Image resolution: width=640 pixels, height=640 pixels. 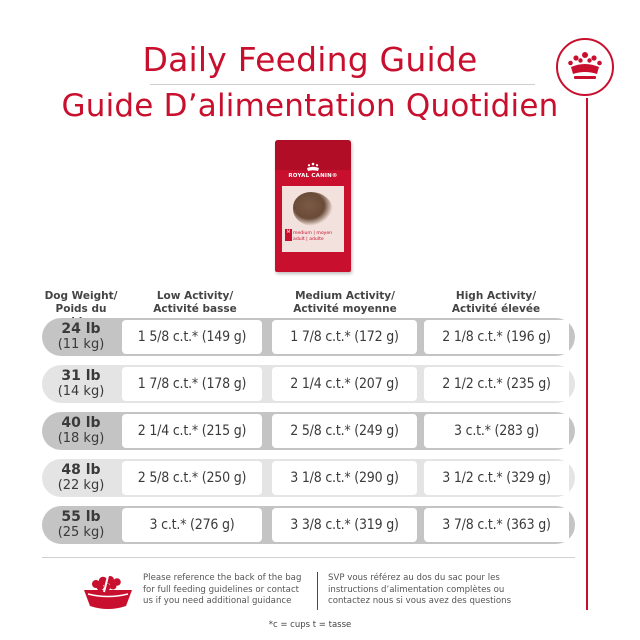 What do you see at coordinates (344, 431) in the screenshot?
I see `medium-activity-cell: 2 5/8 c.t.* (249 g)` at bounding box center [344, 431].